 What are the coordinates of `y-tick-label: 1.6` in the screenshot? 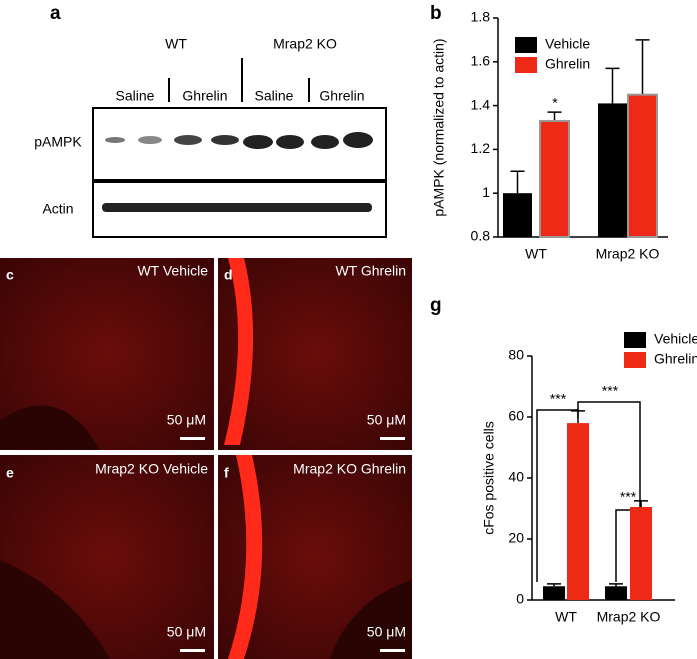 It's located at (481, 61).